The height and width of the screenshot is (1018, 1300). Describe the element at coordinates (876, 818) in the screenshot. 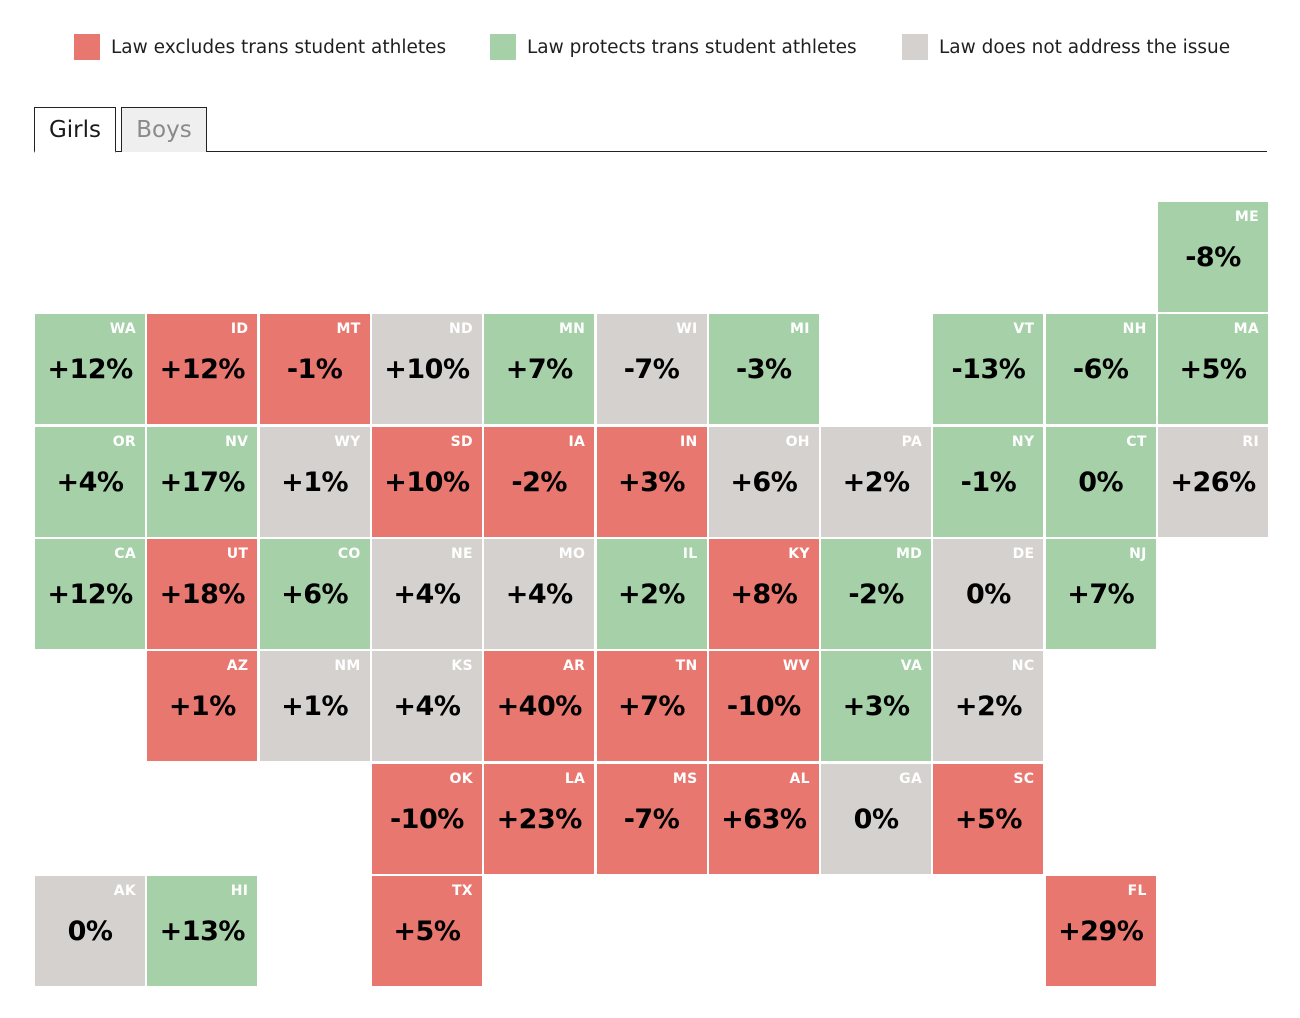

I see `state-tile-ga: GA 0%` at that location.